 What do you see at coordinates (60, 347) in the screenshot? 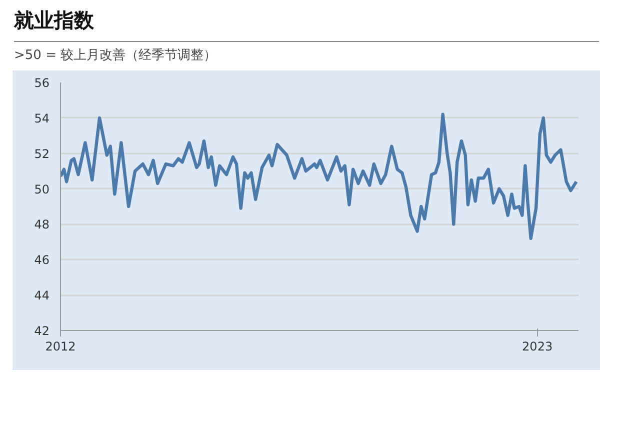
I see `x-tick-label: 2012` at bounding box center [60, 347].